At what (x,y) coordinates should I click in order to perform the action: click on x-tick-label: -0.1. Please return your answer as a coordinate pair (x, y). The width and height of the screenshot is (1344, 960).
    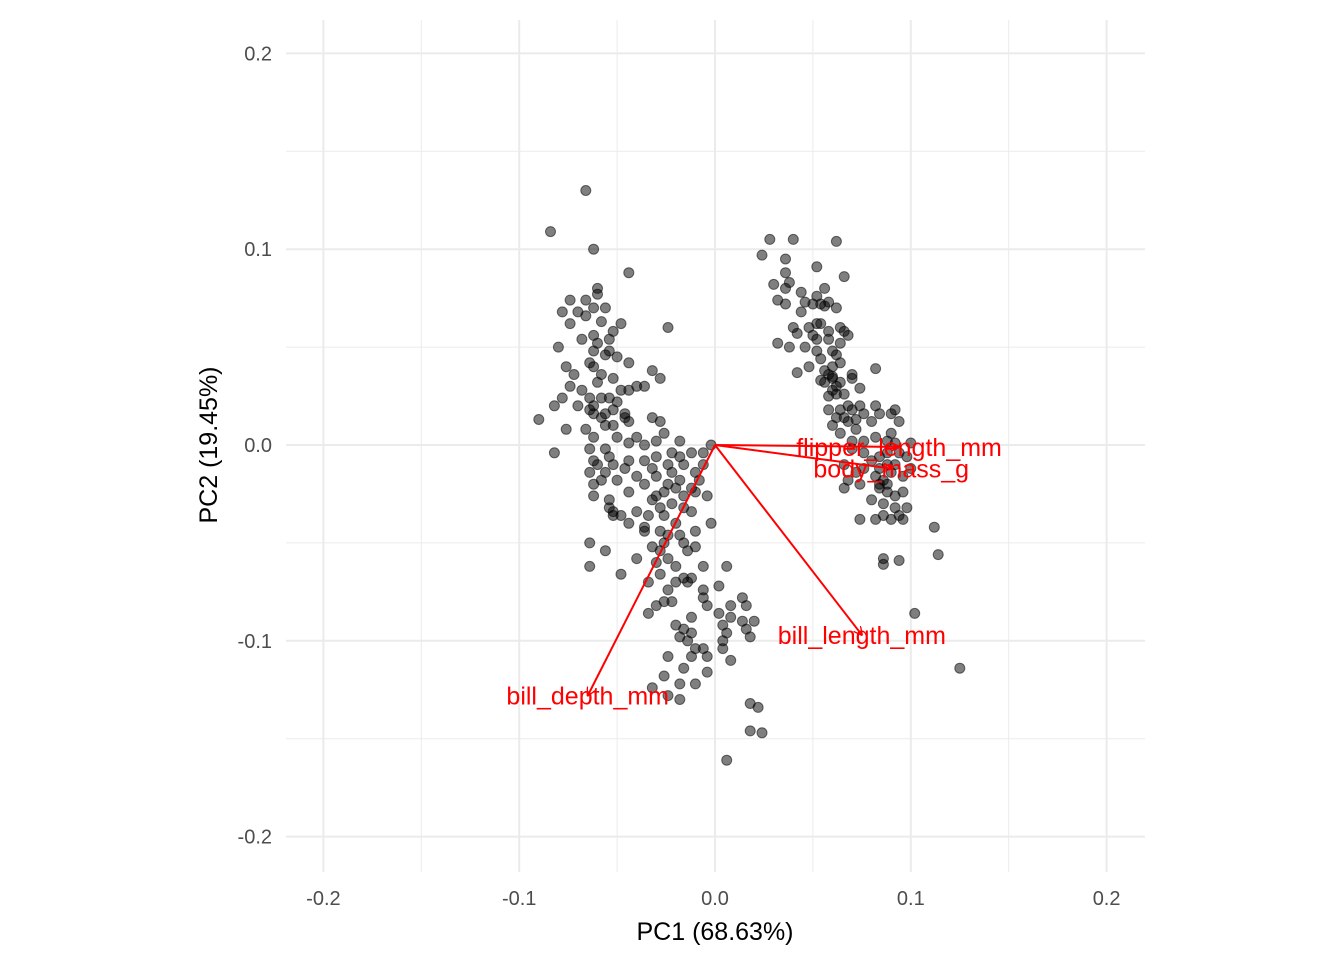
    Looking at the image, I should click on (519, 899).